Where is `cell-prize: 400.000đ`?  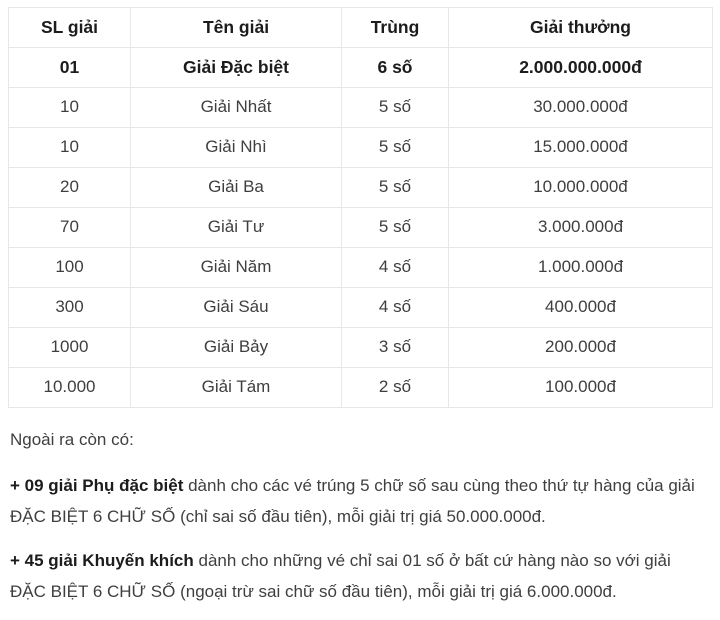 cell-prize: 400.000đ is located at coordinates (580, 307).